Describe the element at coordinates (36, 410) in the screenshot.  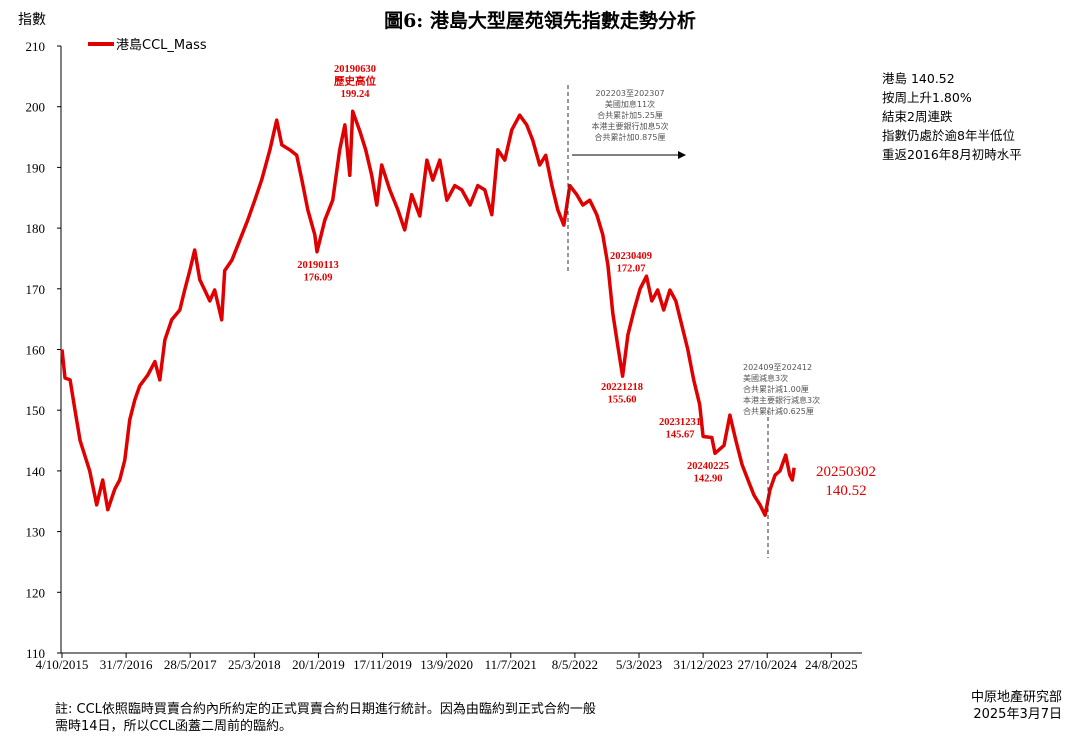
I see `y-tick-label: 150` at that location.